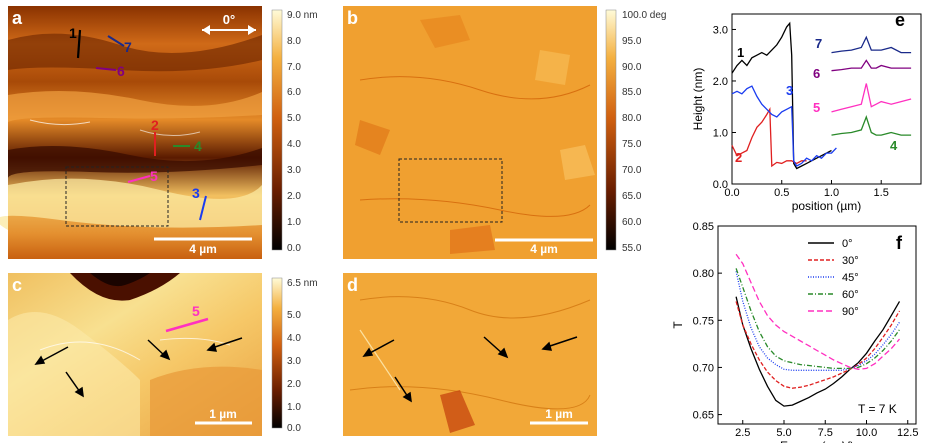  I want to click on series-label-3: 3, so click(789, 90).